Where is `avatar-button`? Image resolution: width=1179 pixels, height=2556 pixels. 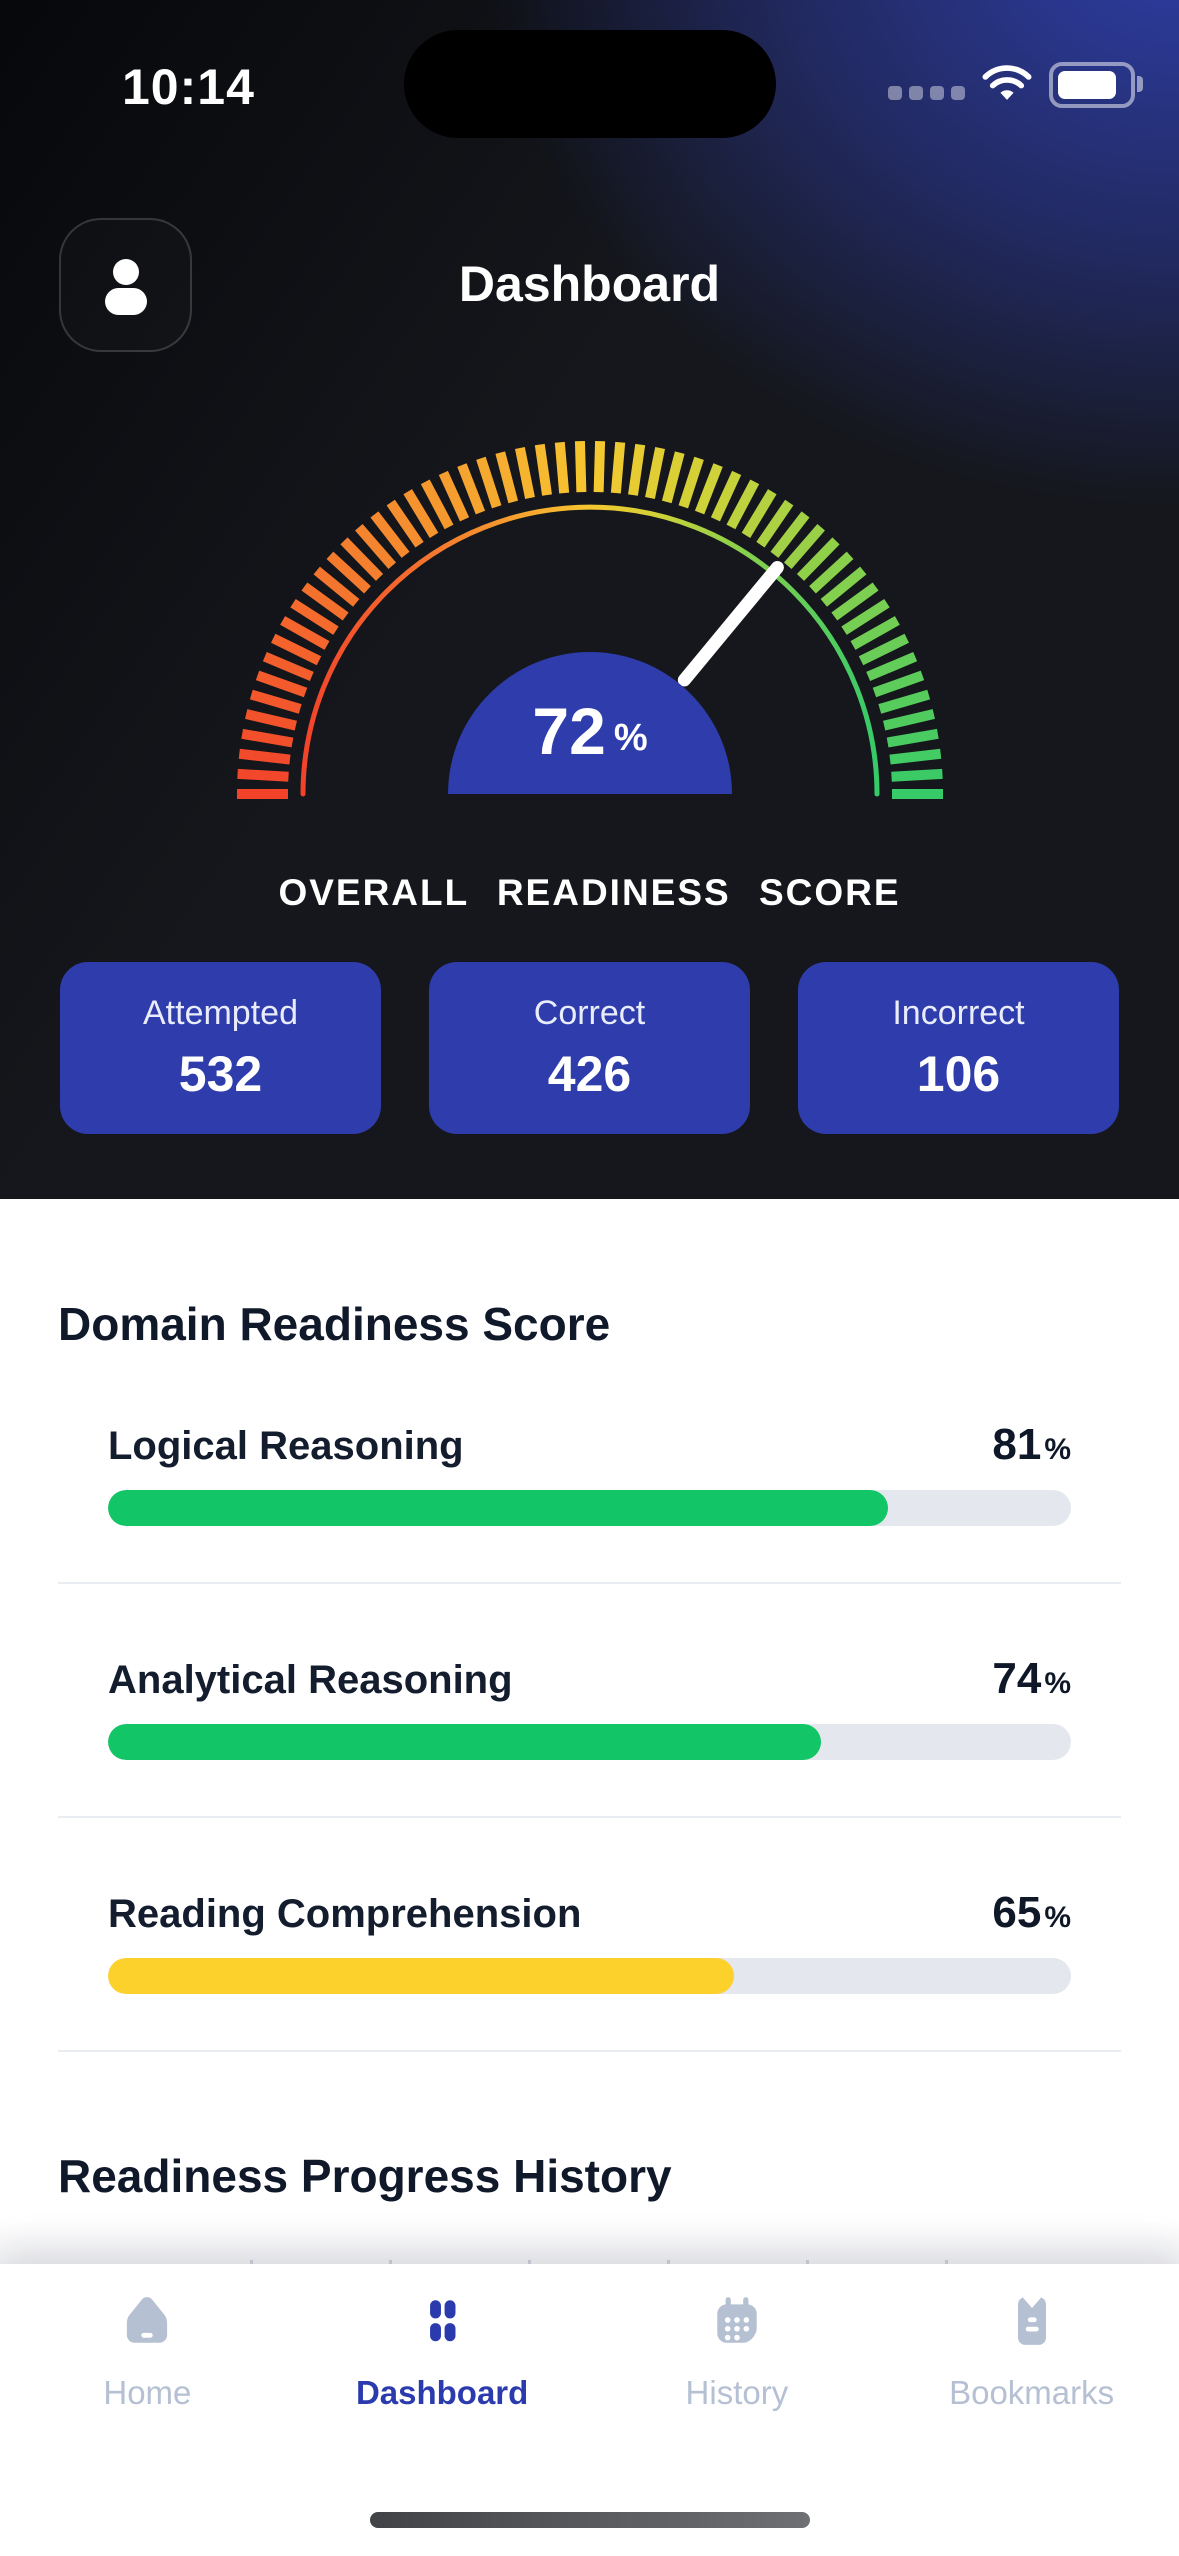 avatar-button is located at coordinates (125, 285).